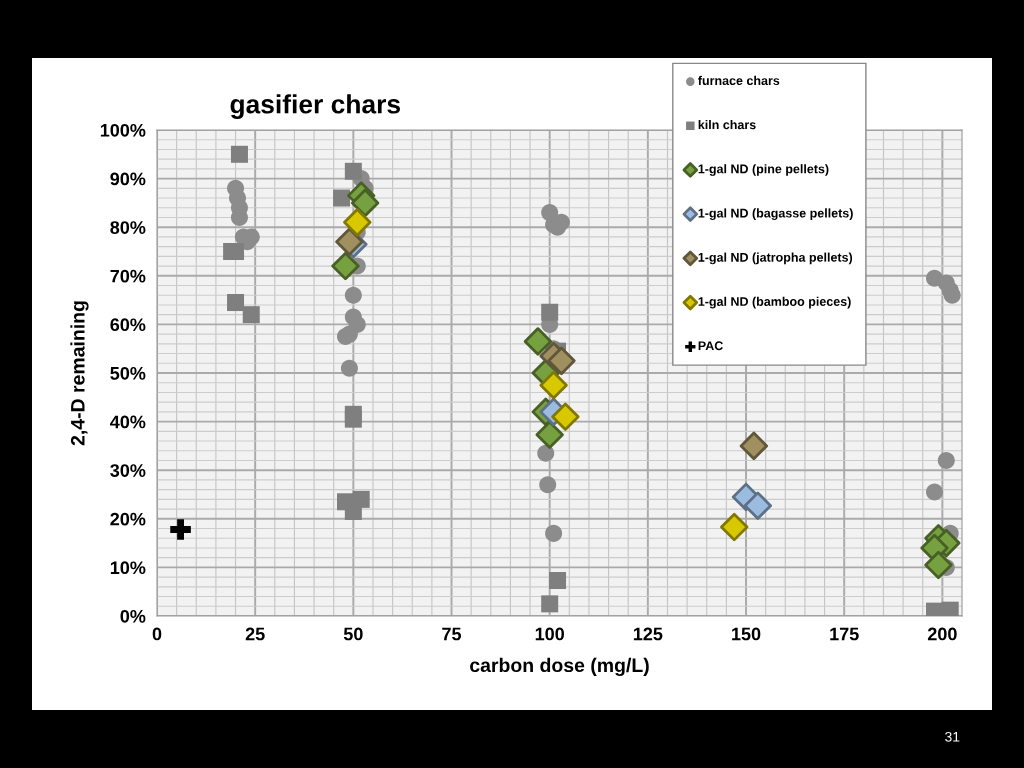  I want to click on text: 31, so click(952, 736).